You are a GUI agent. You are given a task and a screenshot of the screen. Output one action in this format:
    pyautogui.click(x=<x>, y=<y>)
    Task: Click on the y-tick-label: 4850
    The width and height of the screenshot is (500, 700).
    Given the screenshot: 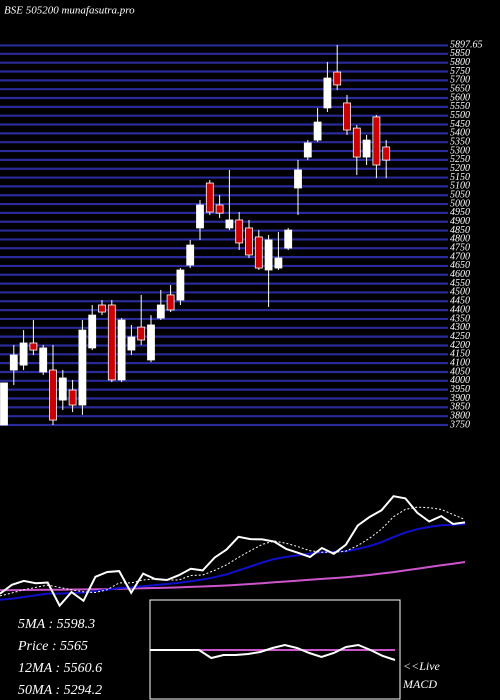 What is the action you would take?
    pyautogui.click(x=460, y=230)
    